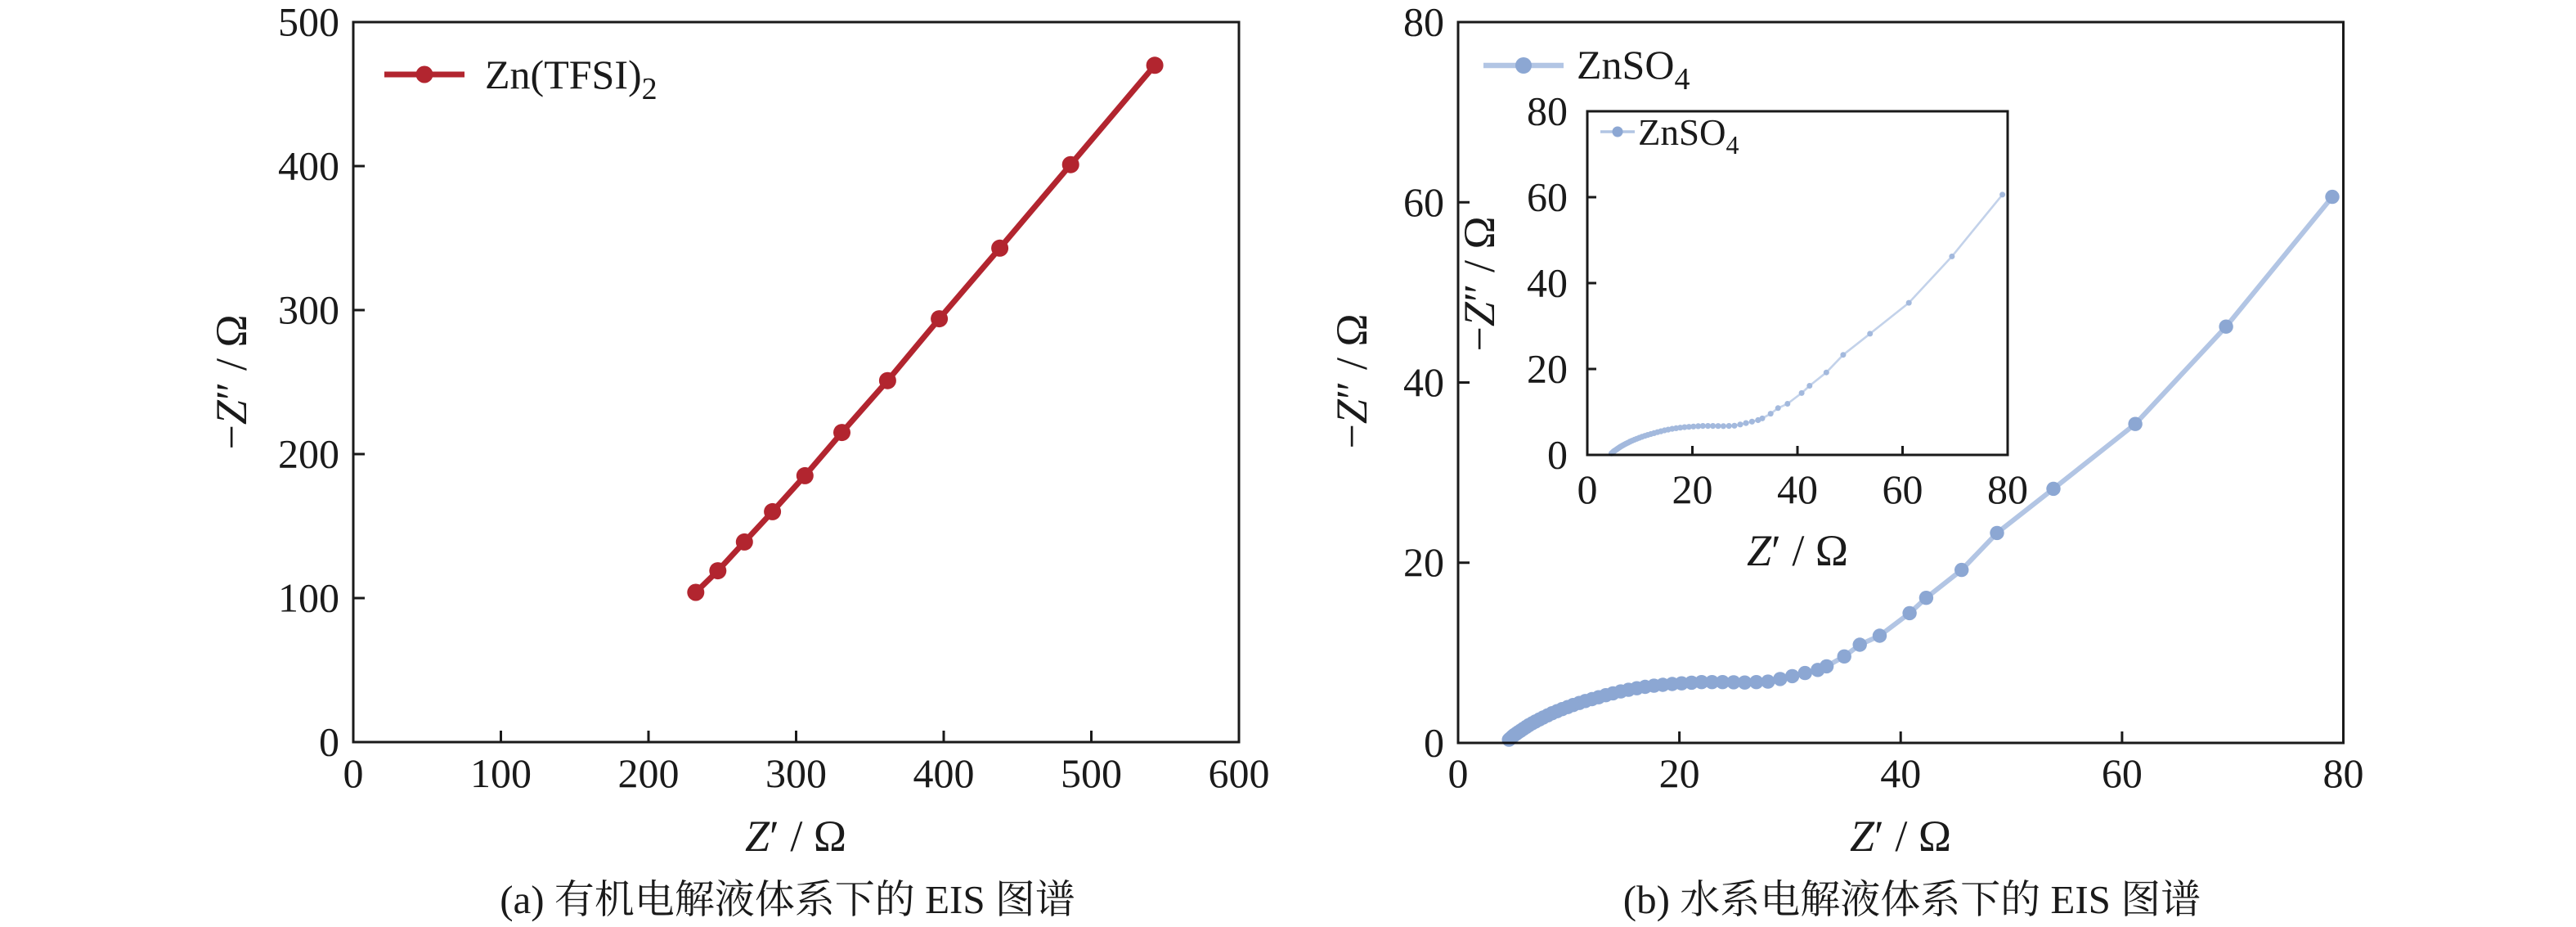 This screenshot has width=2576, height=927. Describe the element at coordinates (522, 900) in the screenshot. I see `svg-text: (a)` at that location.